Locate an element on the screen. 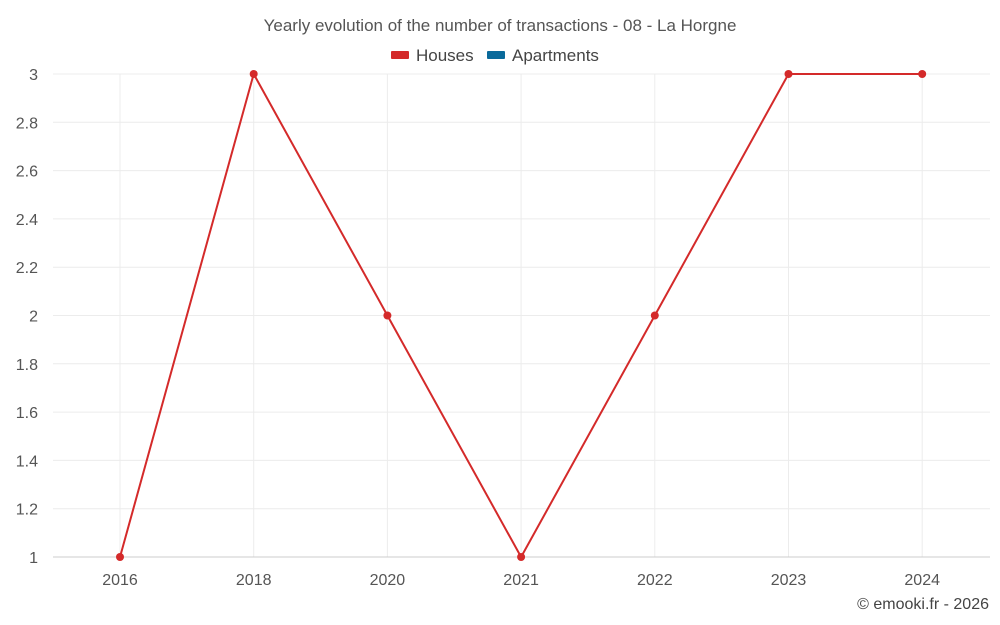 The width and height of the screenshot is (1000, 625). x-tick-label: 2023 is located at coordinates (789, 580).